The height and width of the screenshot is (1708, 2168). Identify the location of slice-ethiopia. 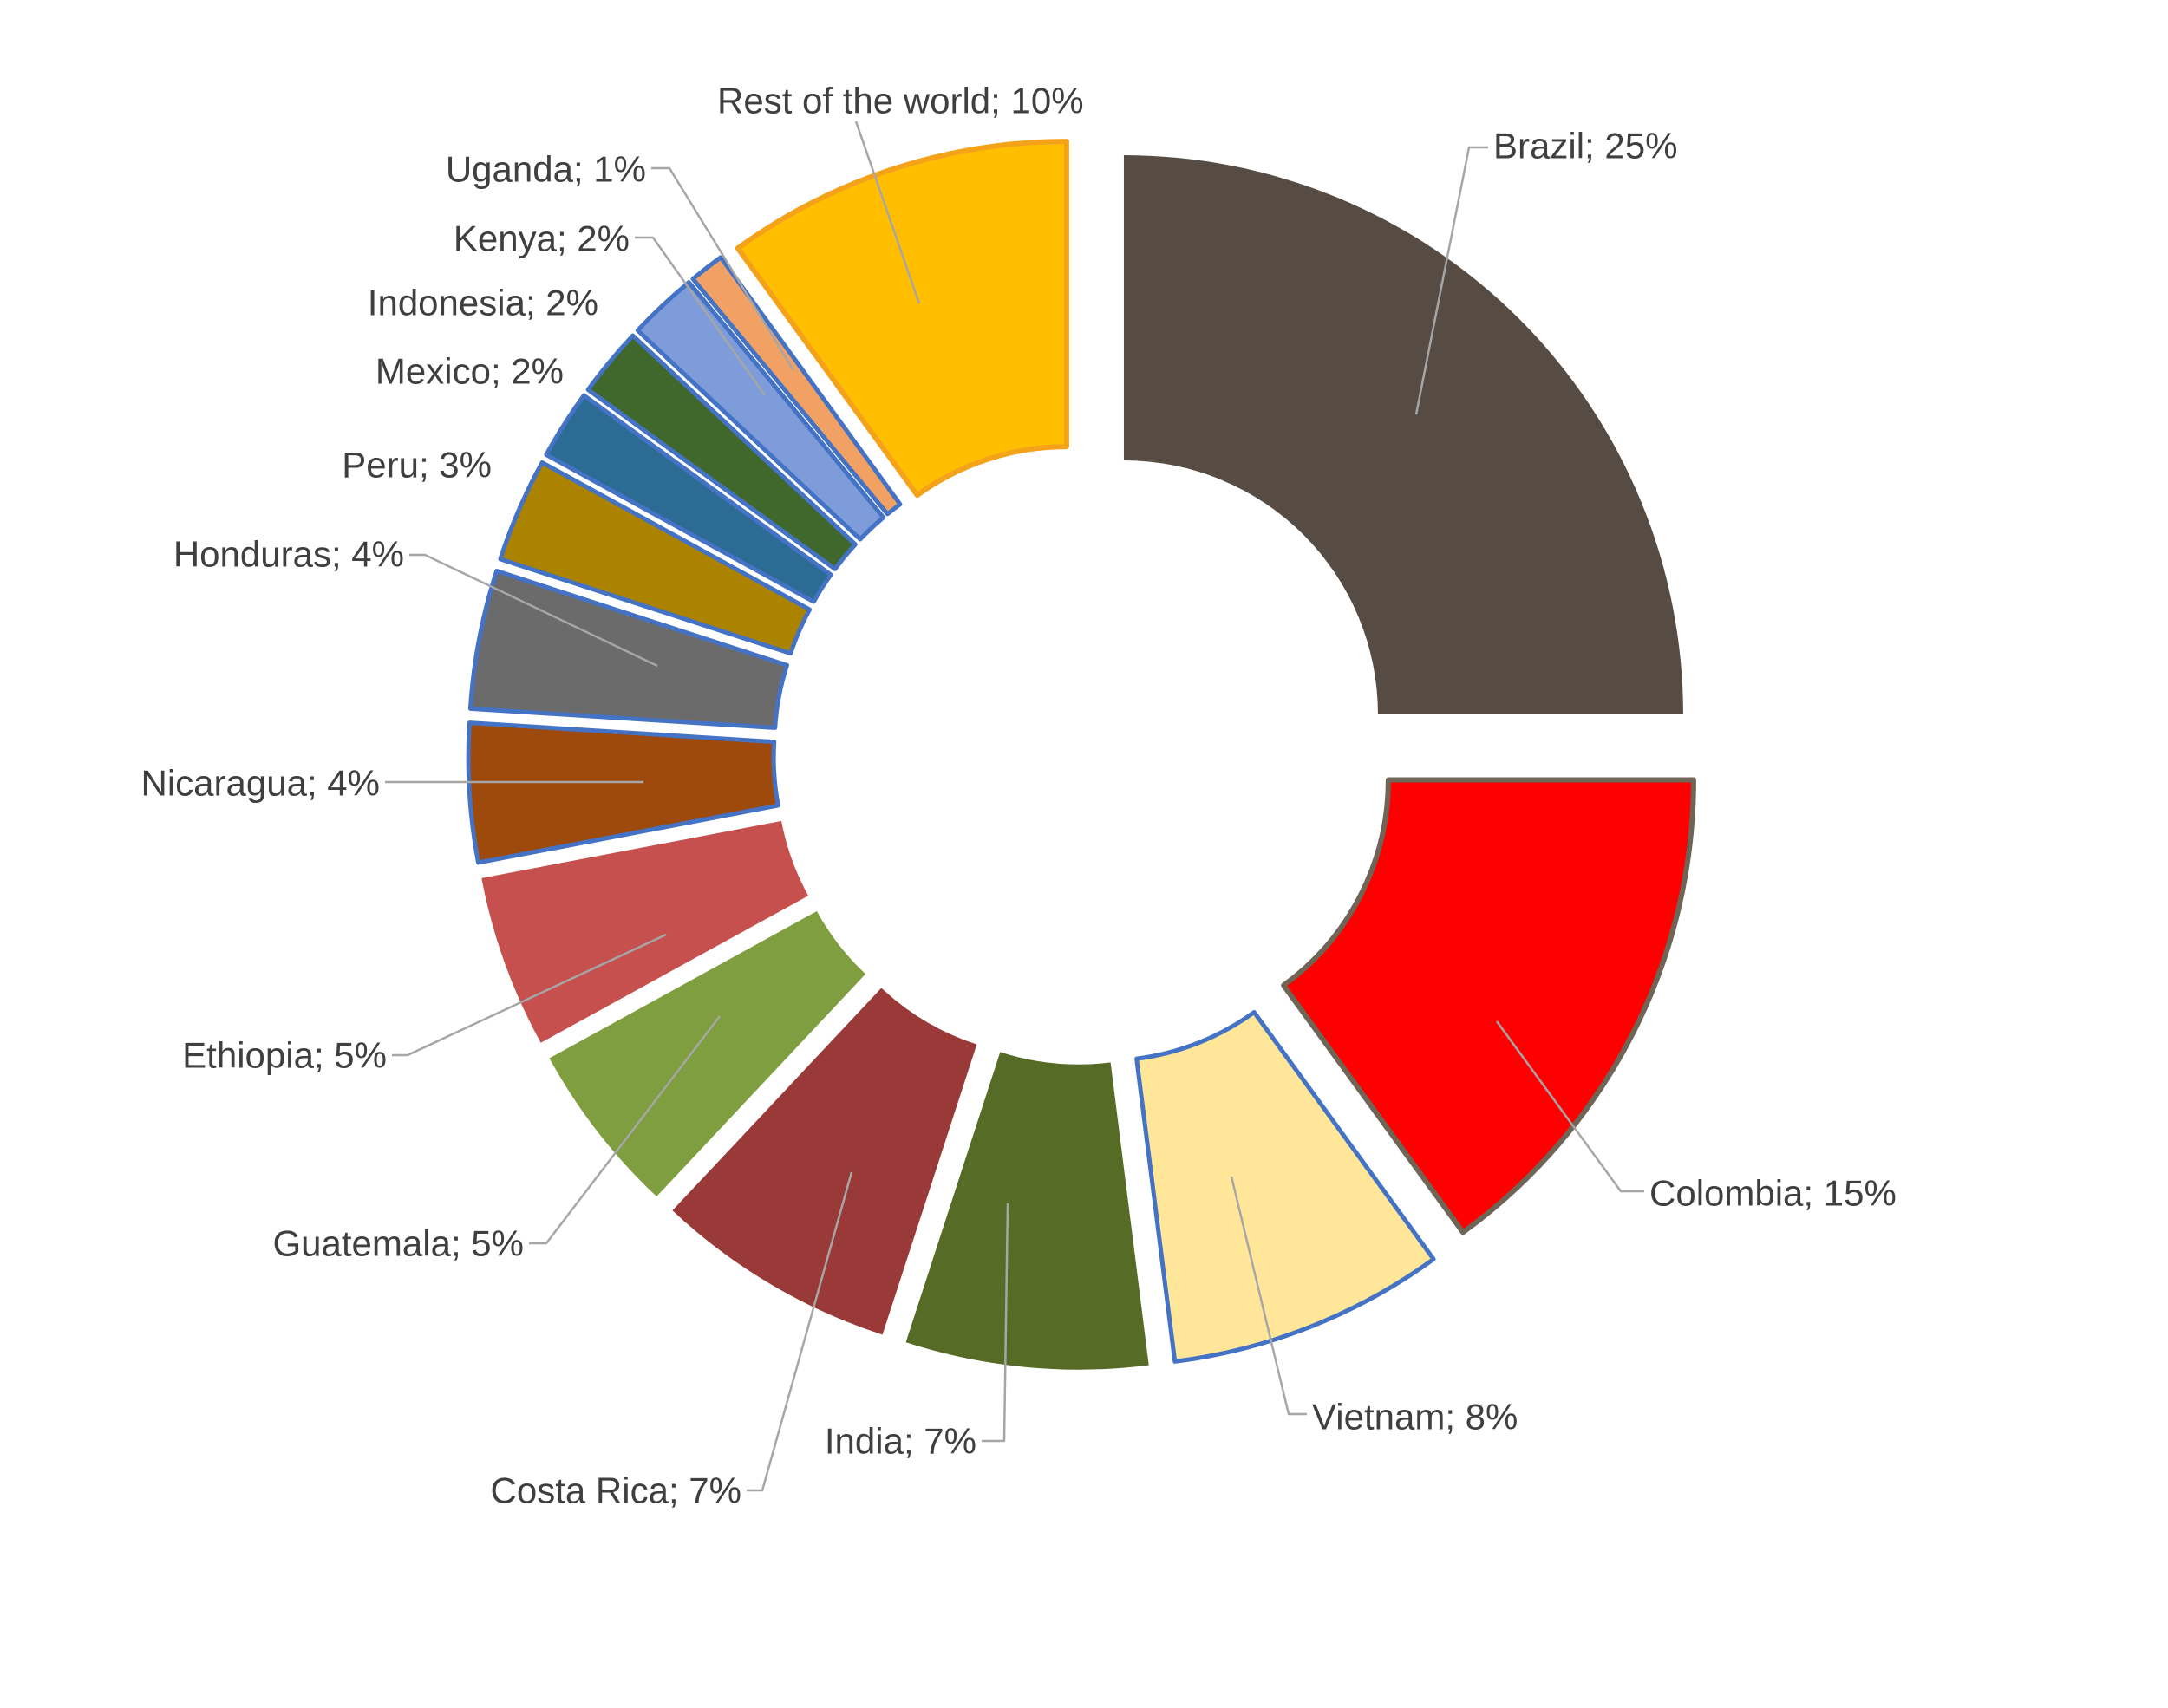
(645, 931).